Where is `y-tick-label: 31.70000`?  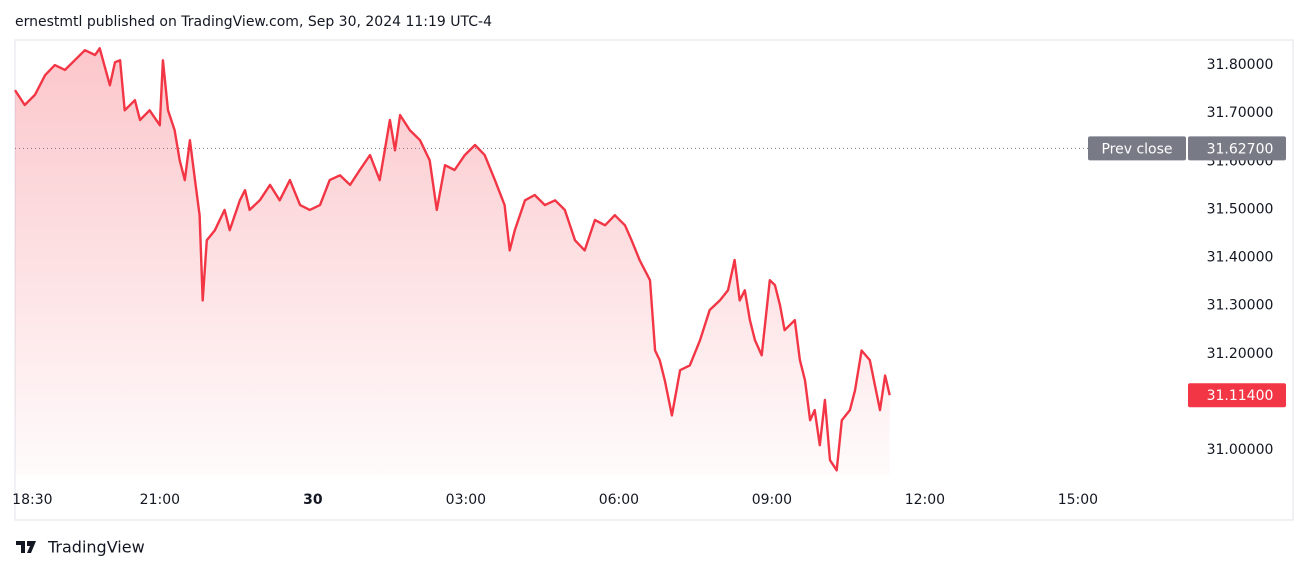 y-tick-label: 31.70000 is located at coordinates (1240, 113).